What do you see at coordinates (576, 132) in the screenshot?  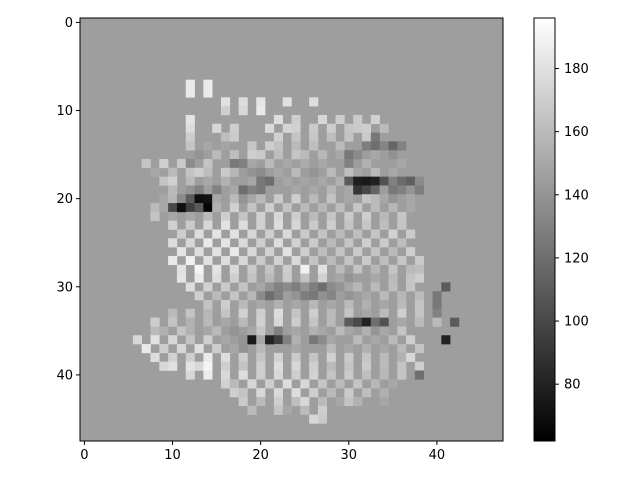 I see `colorbar-tick-label: 160` at bounding box center [576, 132].